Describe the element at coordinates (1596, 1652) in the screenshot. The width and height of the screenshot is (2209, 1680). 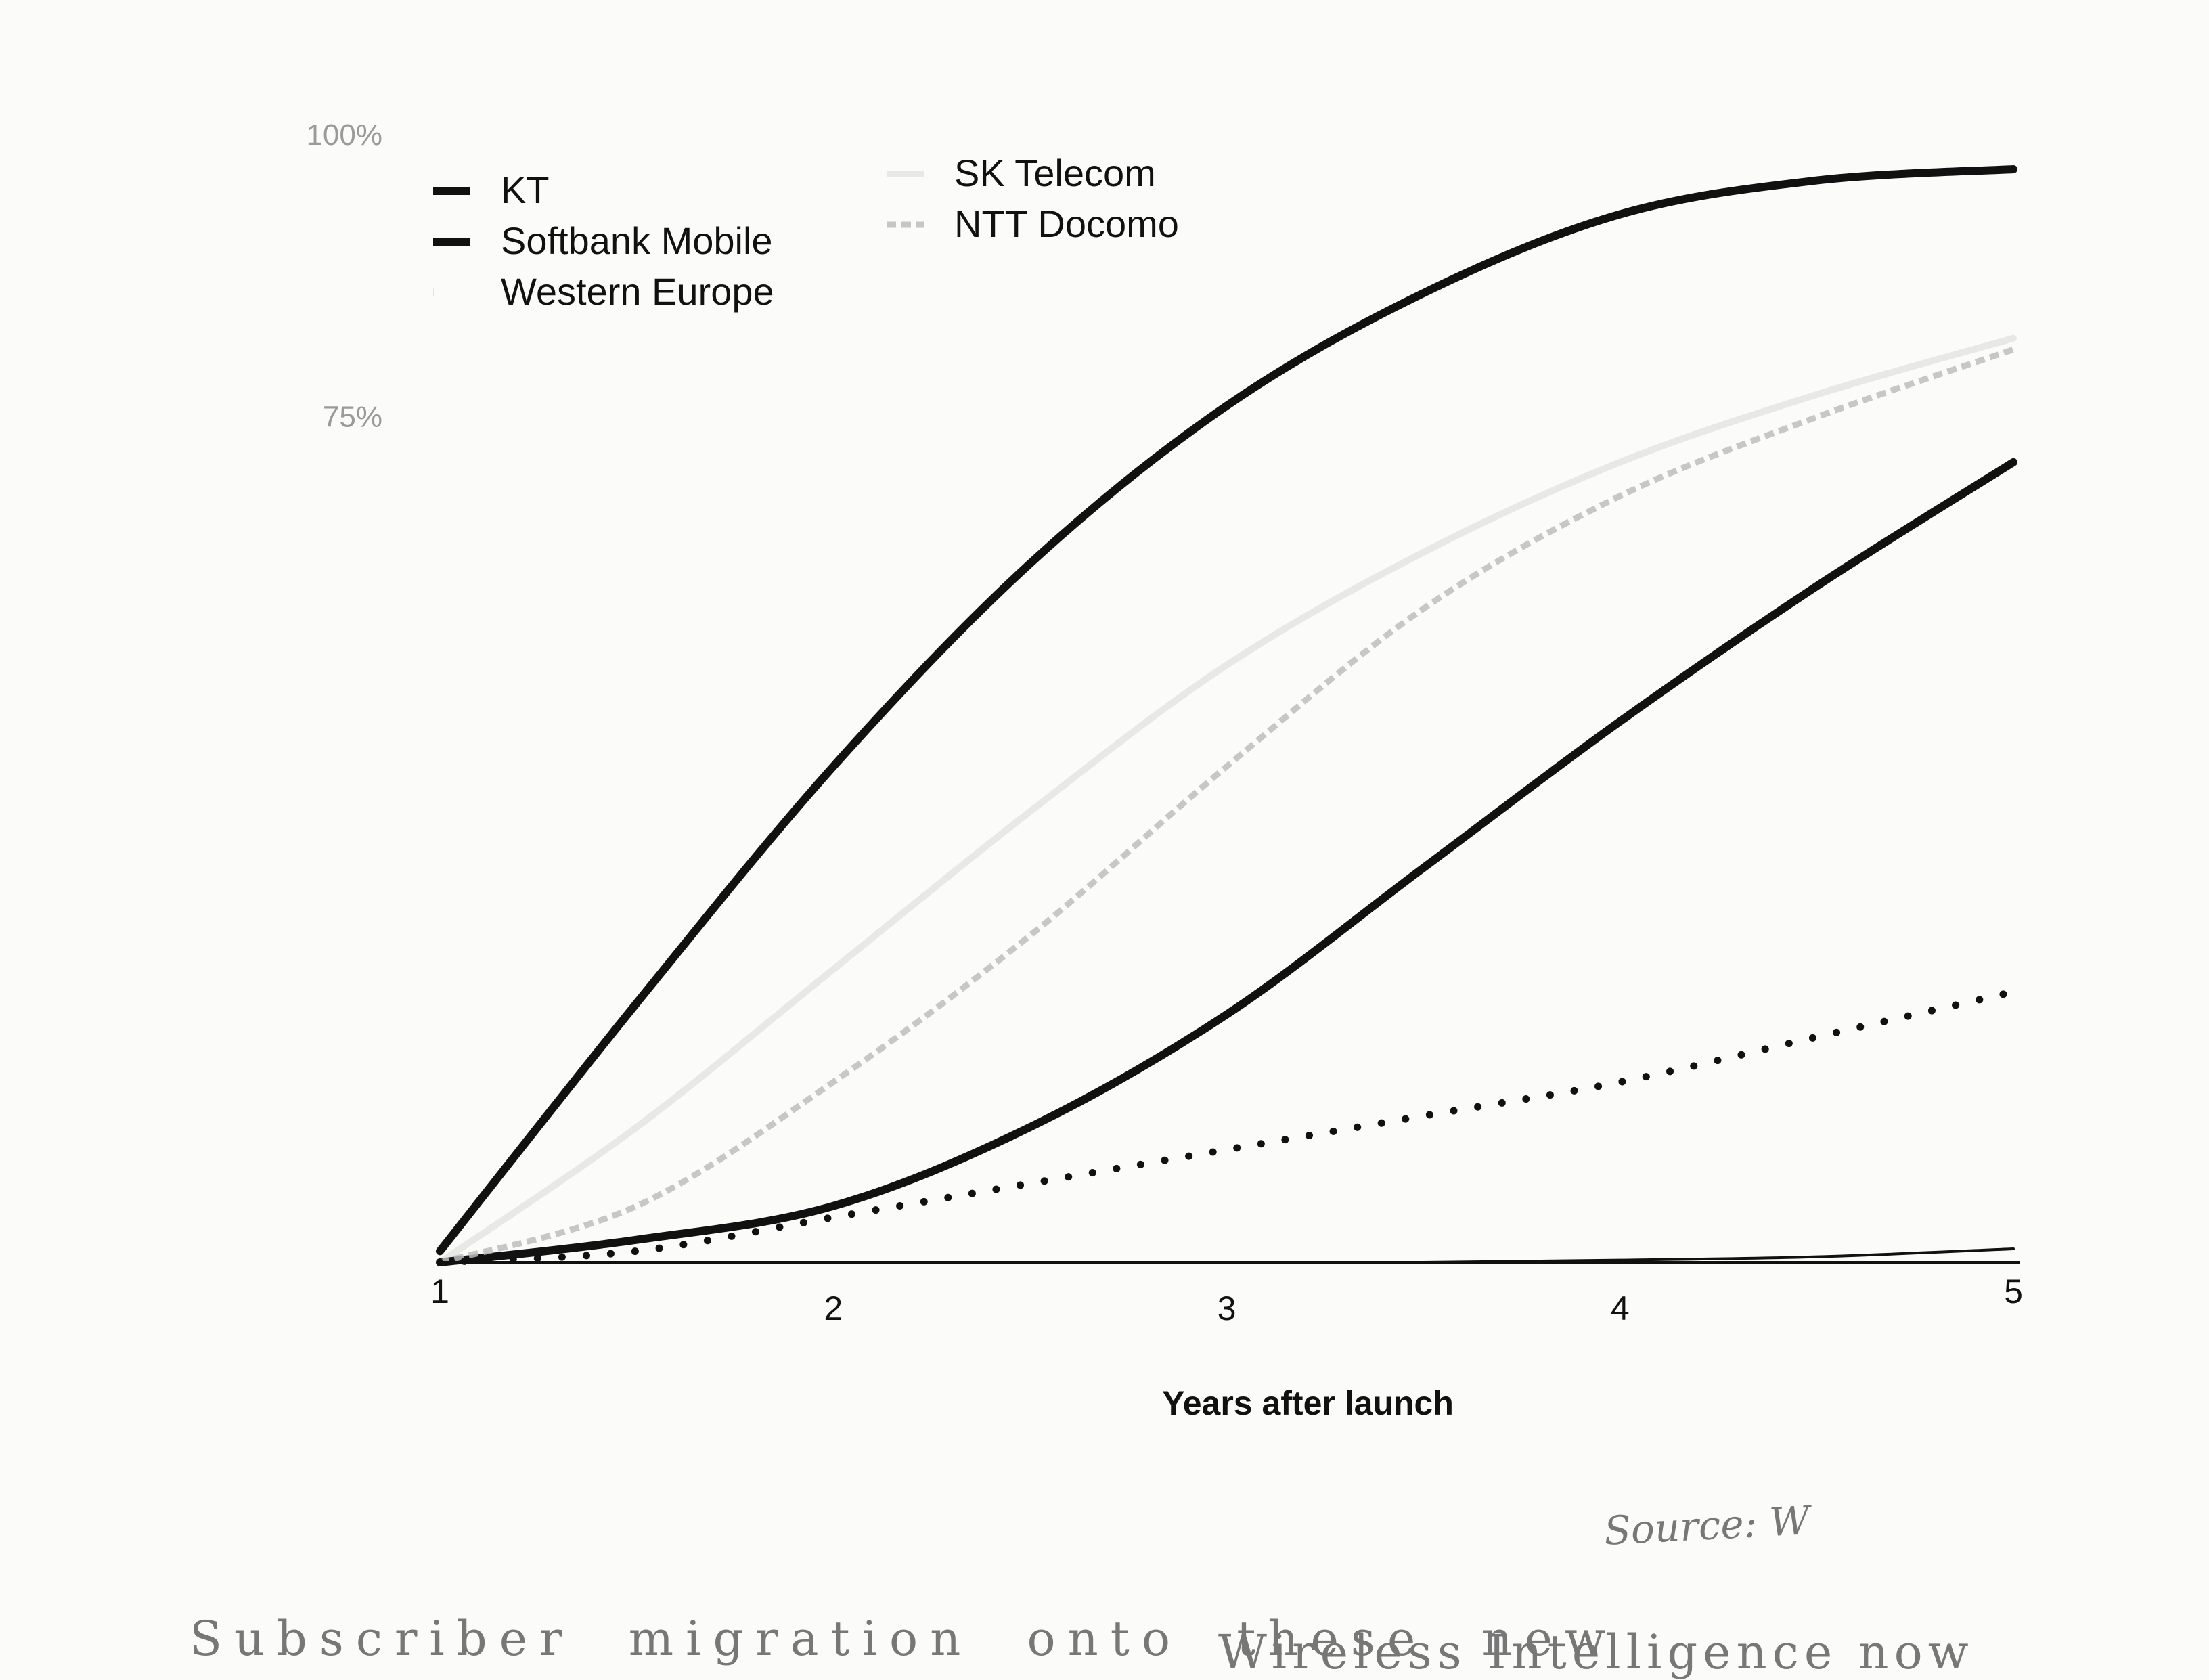
I see `body-text-right: Wireless Intelligence now` at that location.